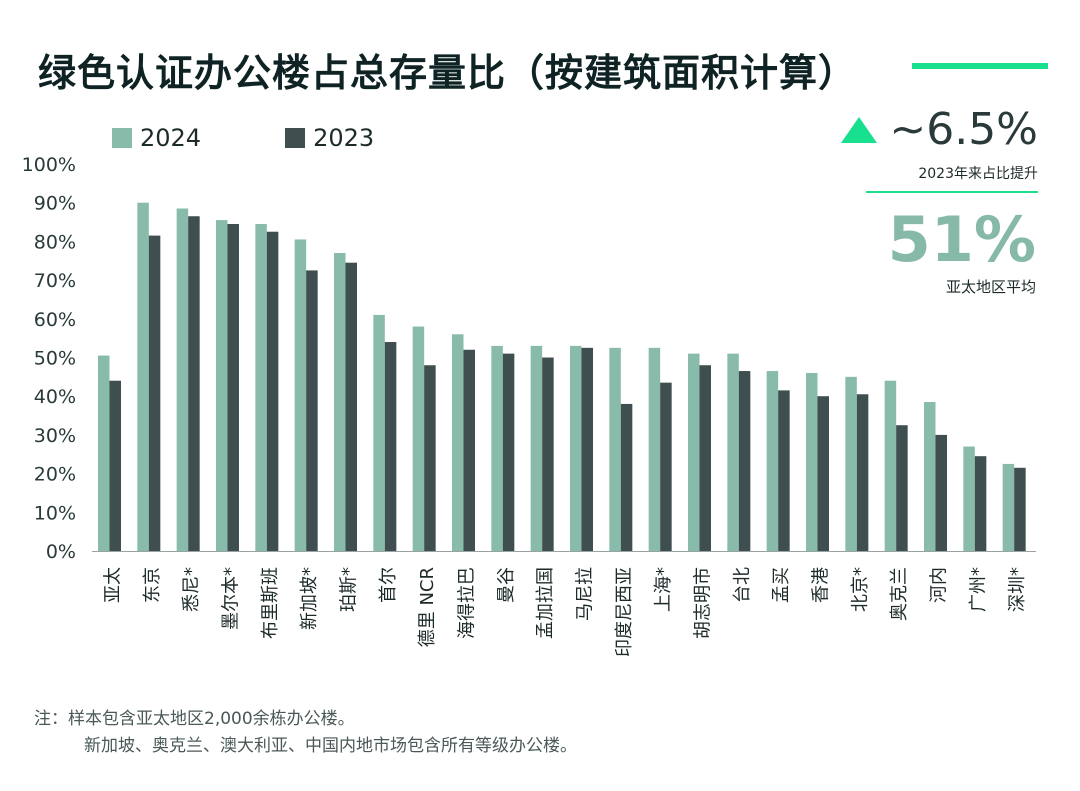 This screenshot has height=791, width=1080. I want to click on y-tick-label: 50%, so click(55, 359).